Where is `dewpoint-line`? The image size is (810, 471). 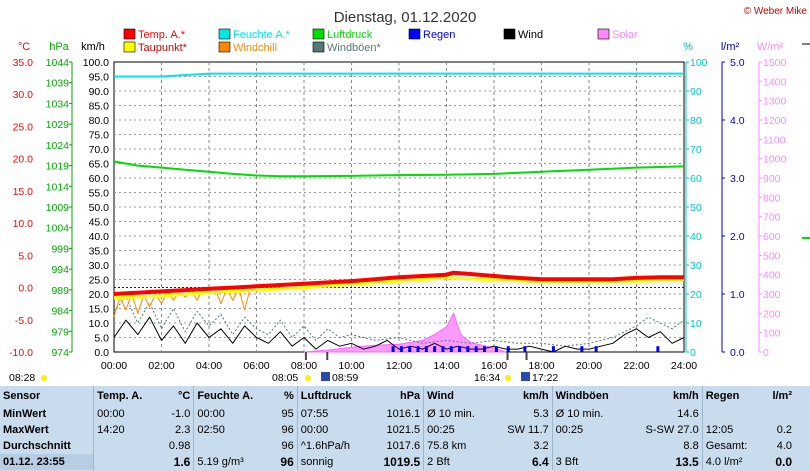 dewpoint-line is located at coordinates (399, 288).